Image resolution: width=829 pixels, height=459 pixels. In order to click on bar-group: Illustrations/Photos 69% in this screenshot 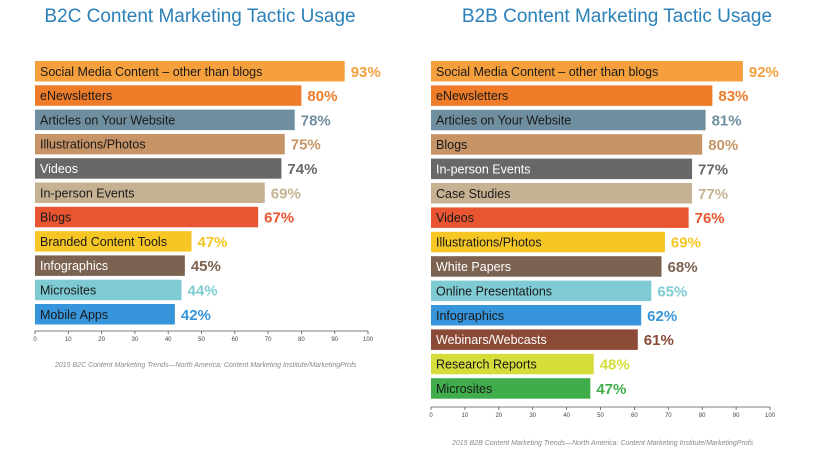, I will do `click(566, 242)`.